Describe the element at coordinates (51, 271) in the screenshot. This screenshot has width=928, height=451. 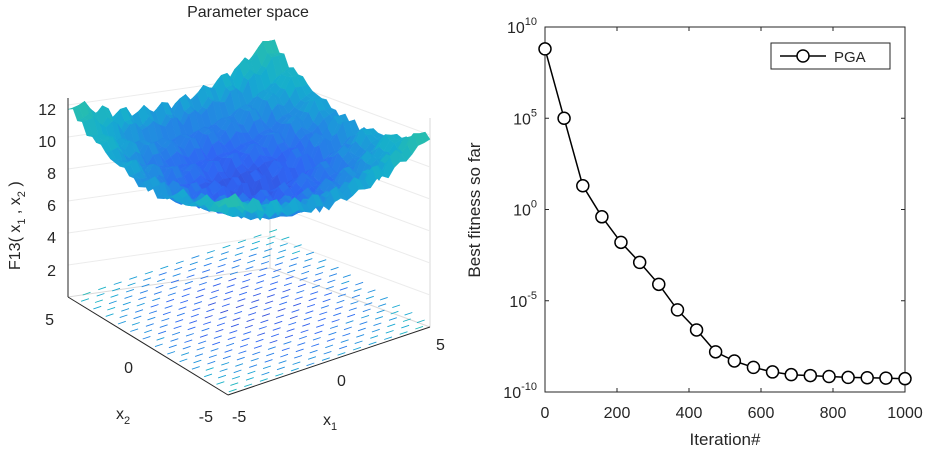
I see `z-tick-label: 2` at that location.